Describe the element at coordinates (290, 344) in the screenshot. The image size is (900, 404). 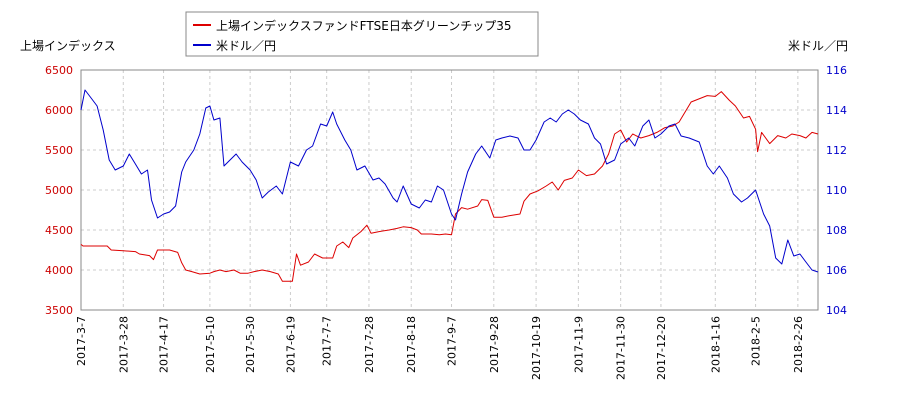
I see `x-tick-label: 2017-6-19` at that location.